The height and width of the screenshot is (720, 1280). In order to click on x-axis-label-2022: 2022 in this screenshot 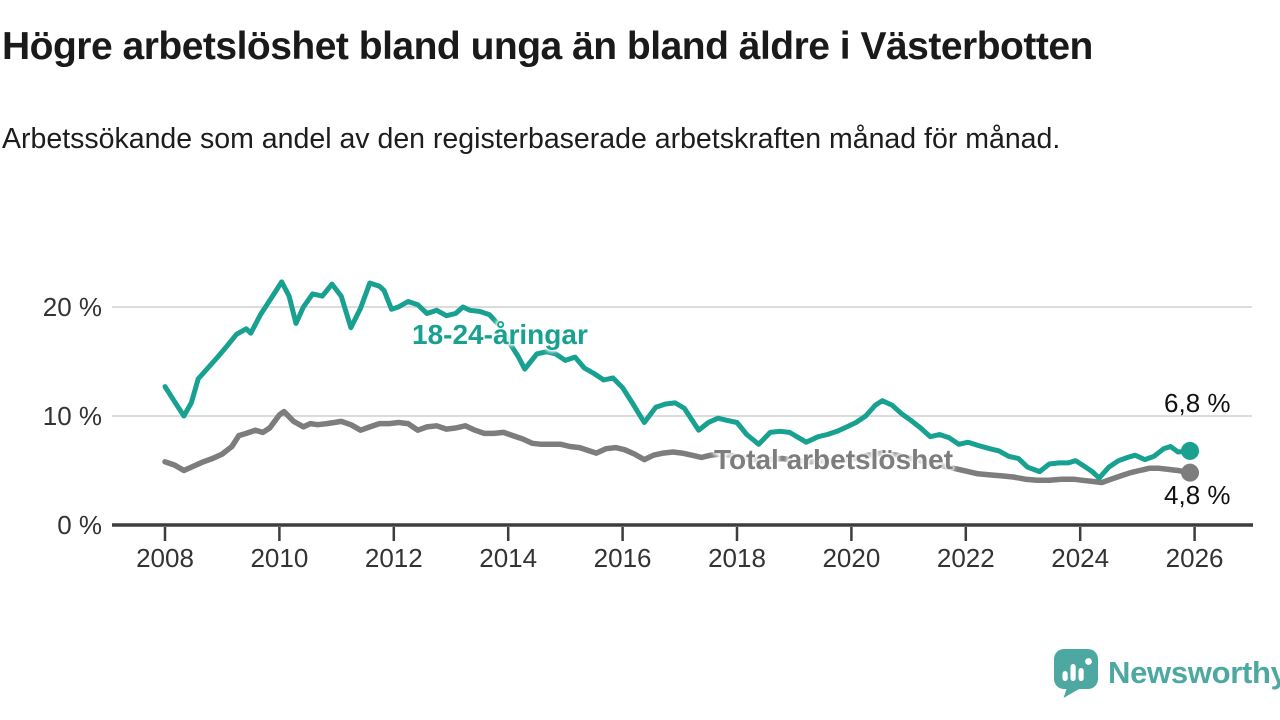, I will do `click(965, 558)`.